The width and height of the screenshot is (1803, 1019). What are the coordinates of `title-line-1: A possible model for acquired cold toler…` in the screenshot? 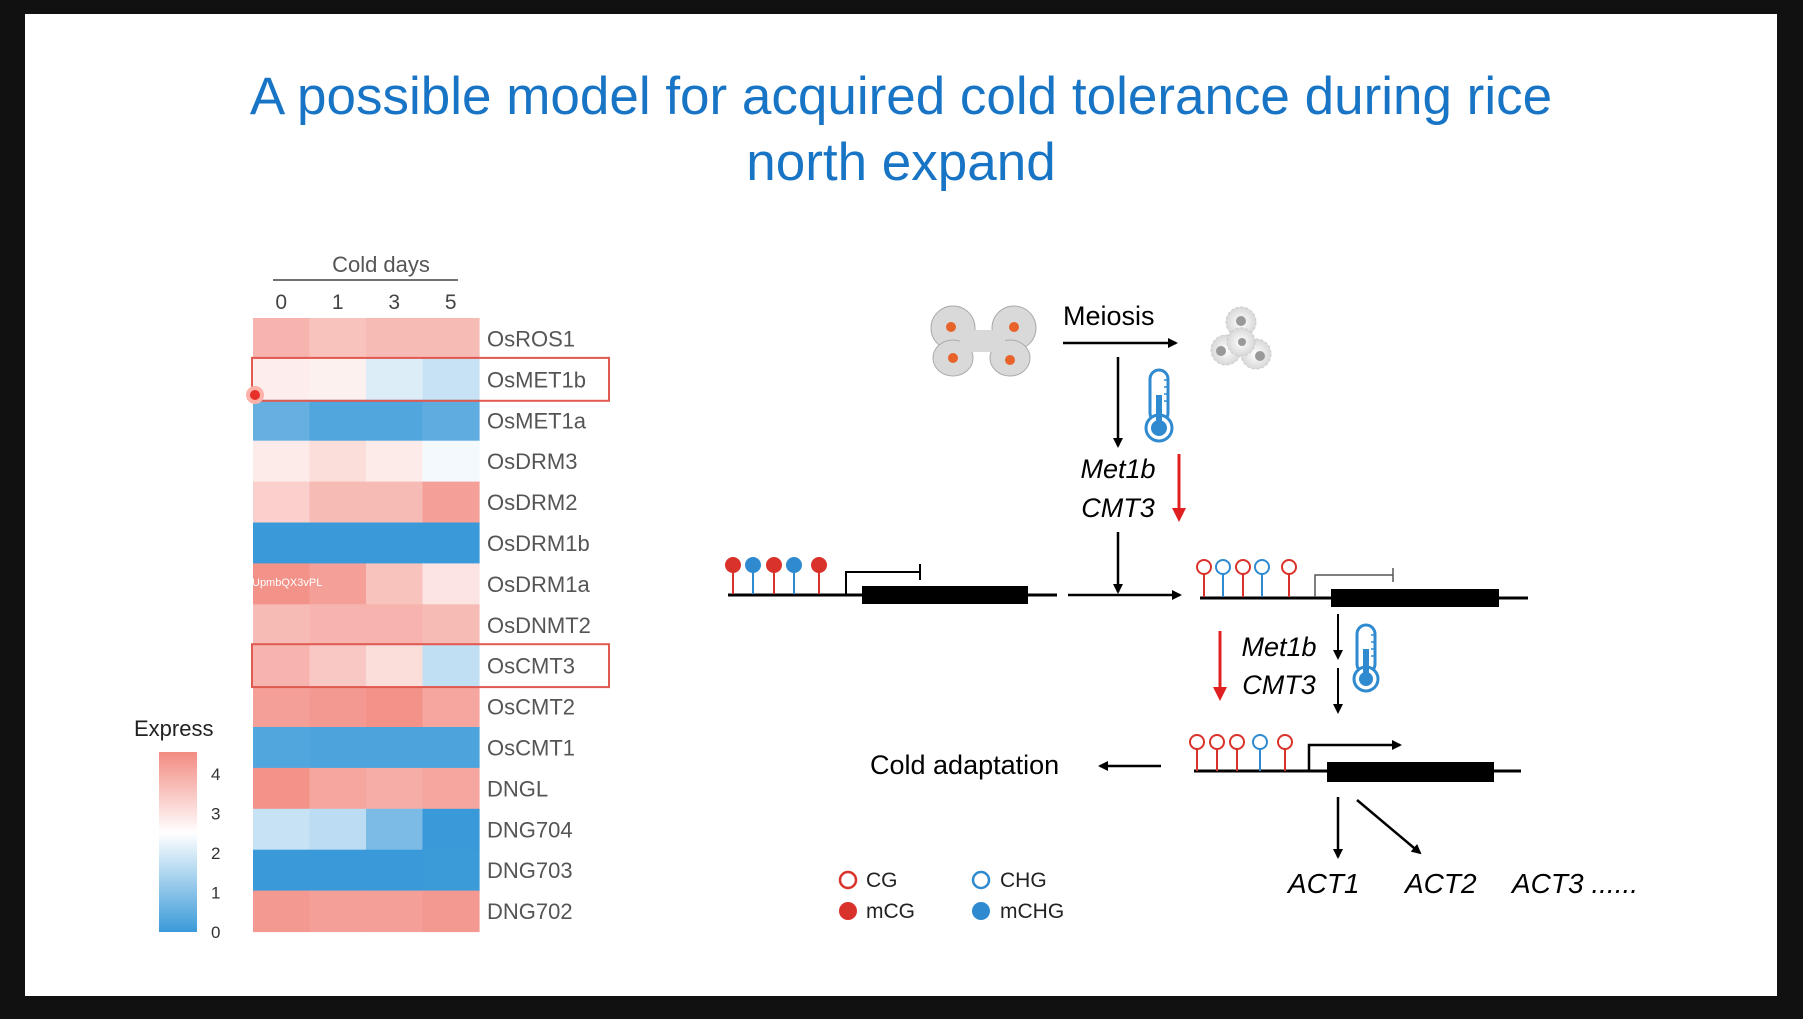 It's located at (901, 96).